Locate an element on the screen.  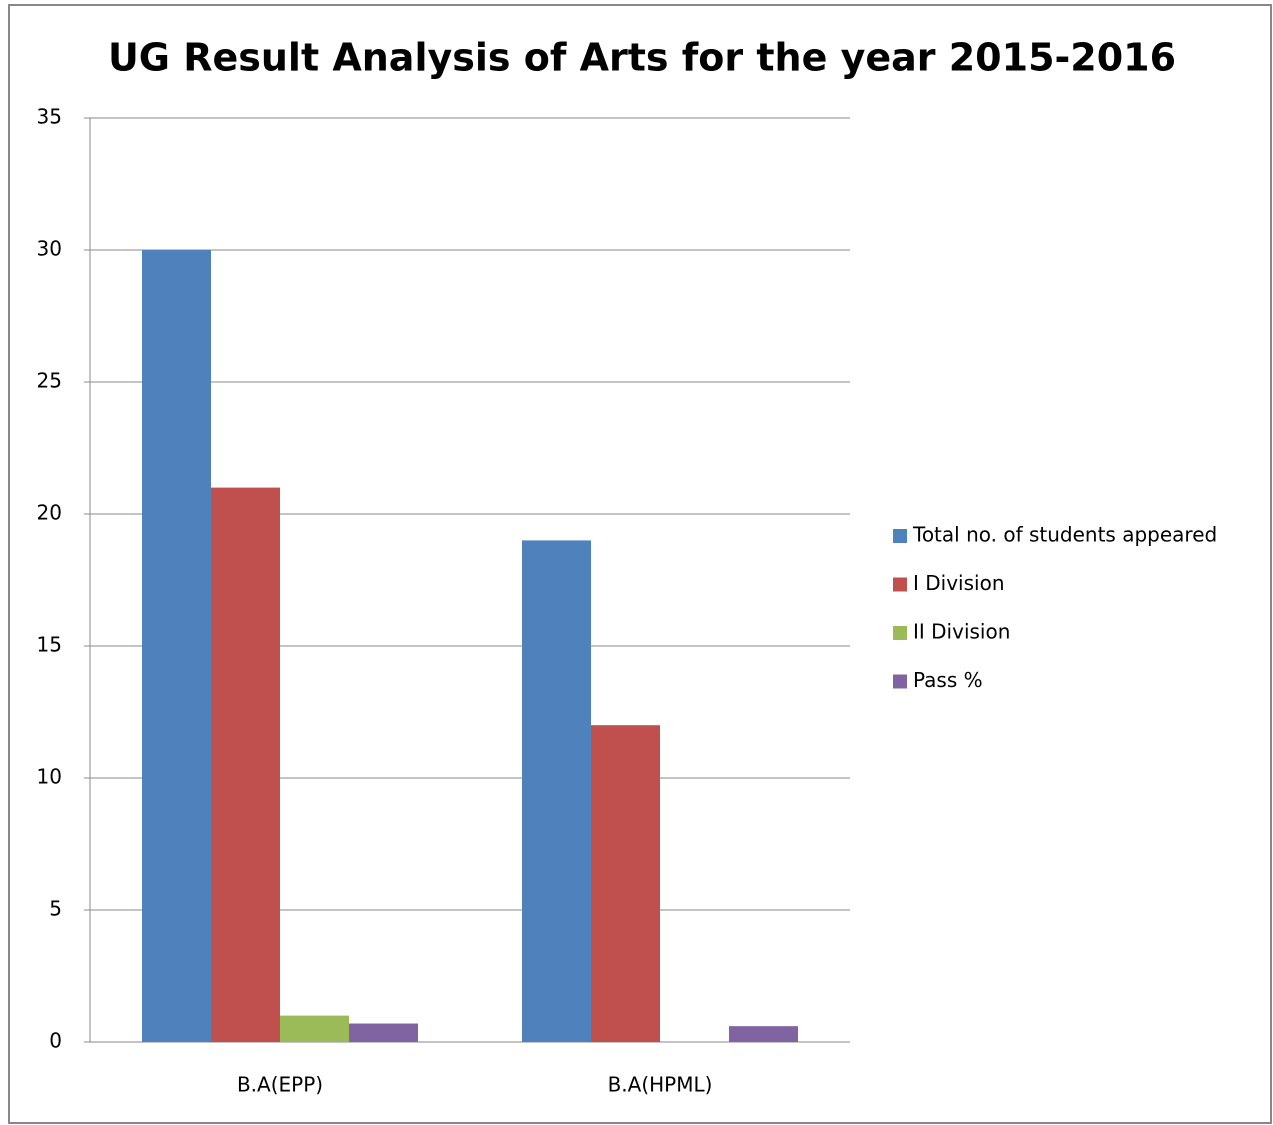
y-tick-label: 10 is located at coordinates (49, 777).